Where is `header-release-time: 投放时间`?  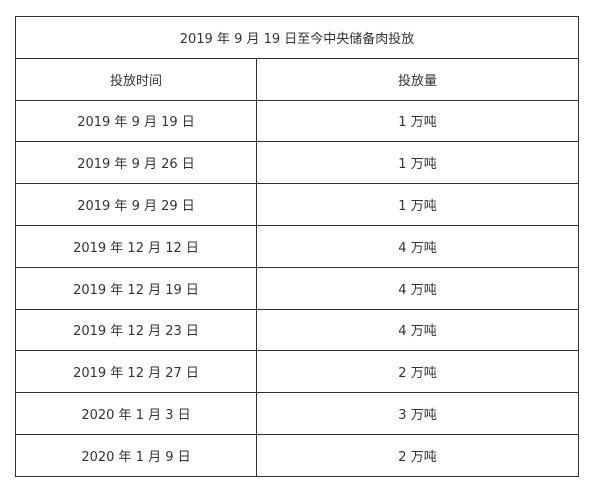
header-release-time: 投放时间 is located at coordinates (136, 79).